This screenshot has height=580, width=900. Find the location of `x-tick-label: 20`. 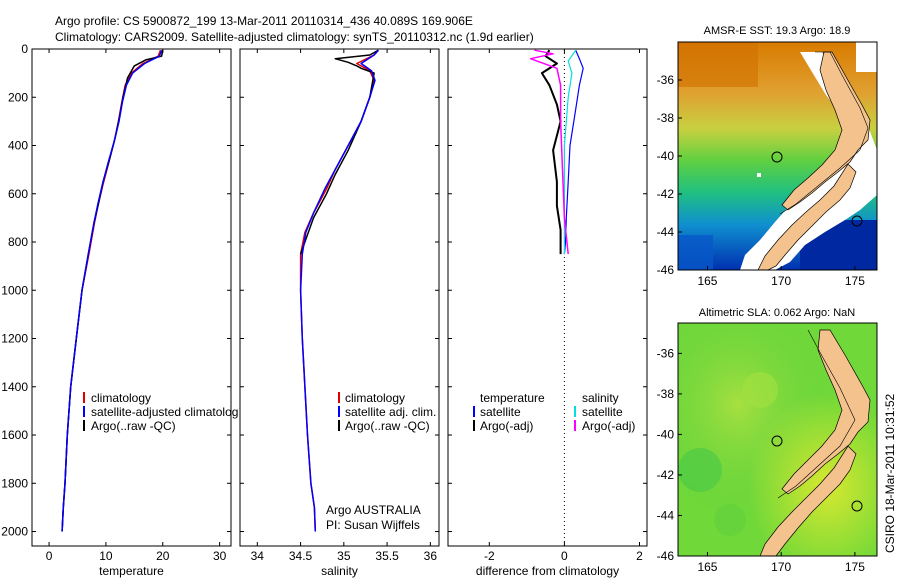

x-tick-label: 20 is located at coordinates (163, 556).